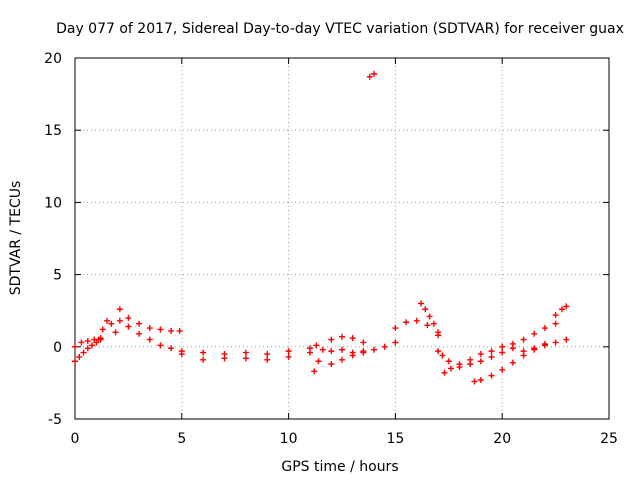 The width and height of the screenshot is (640, 480). I want to click on x-tick-label: 15, so click(395, 439).